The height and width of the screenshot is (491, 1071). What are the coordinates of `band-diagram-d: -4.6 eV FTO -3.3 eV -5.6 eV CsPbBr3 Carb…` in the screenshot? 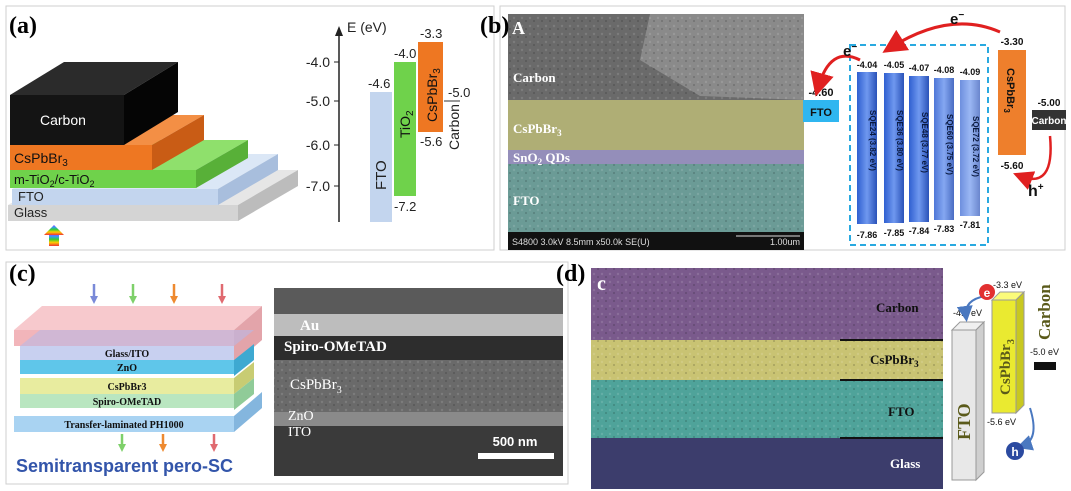 It's located at (1004, 381).